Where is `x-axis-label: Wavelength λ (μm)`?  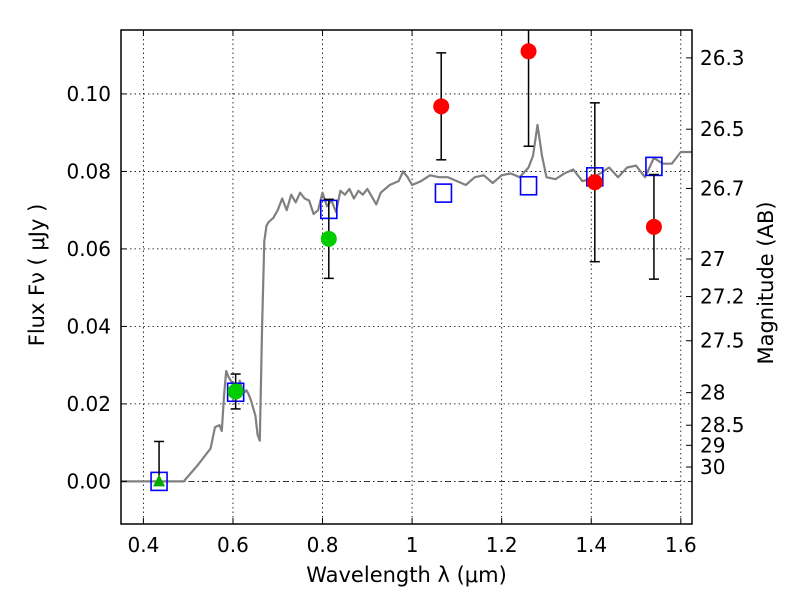 x-axis-label: Wavelength λ (μm) is located at coordinates (406, 575).